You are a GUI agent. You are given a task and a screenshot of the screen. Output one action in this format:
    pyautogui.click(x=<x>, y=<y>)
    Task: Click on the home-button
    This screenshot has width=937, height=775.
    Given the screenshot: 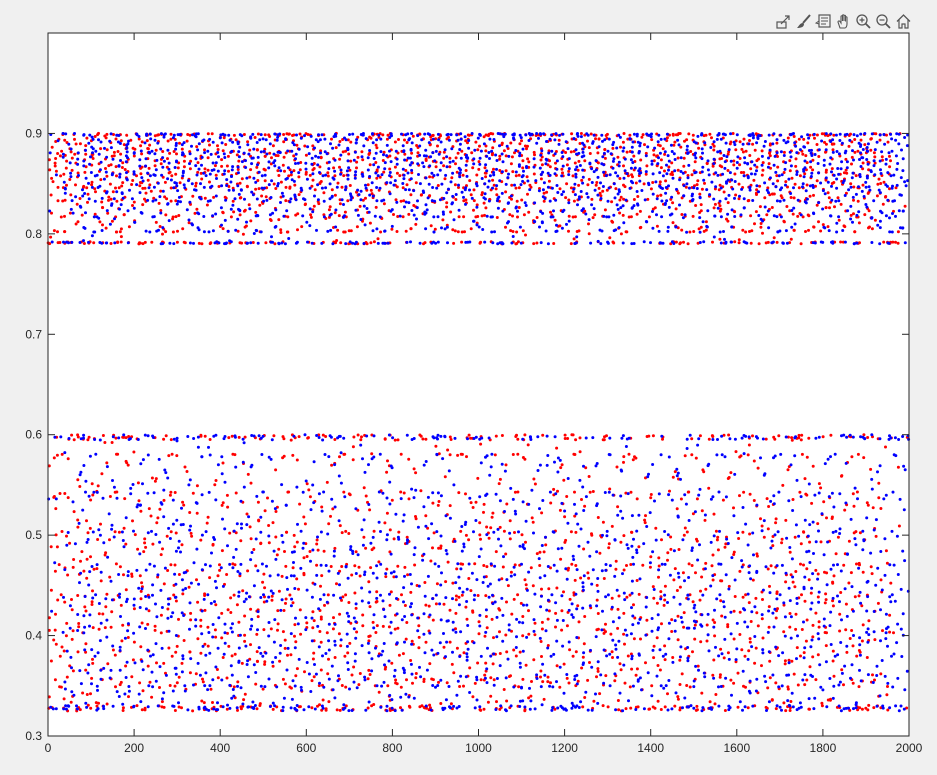 What is the action you would take?
    pyautogui.click(x=903, y=21)
    